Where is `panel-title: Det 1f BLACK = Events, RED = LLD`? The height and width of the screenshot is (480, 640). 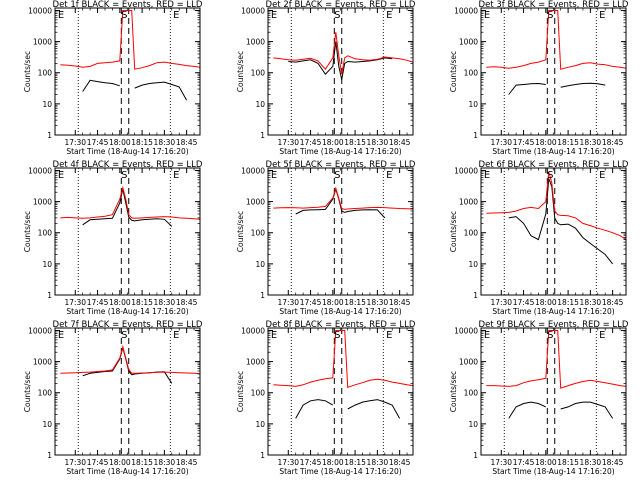 panel-title: Det 1f BLACK = Events, RED = LLD is located at coordinates (128, 5).